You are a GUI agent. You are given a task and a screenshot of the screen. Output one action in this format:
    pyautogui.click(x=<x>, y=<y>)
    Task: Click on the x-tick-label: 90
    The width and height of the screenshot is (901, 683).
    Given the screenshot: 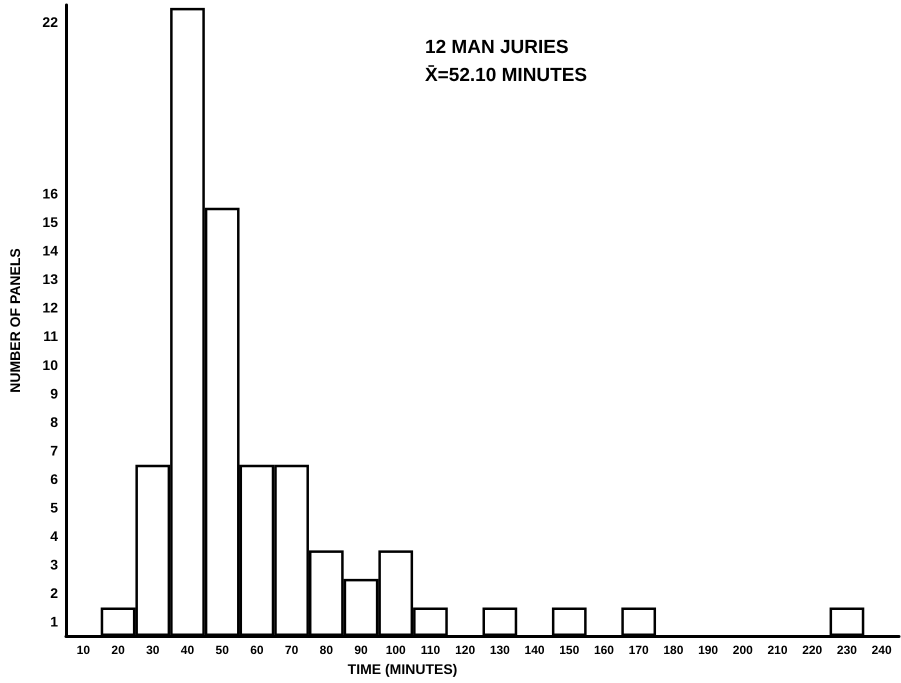 What is the action you would take?
    pyautogui.click(x=361, y=650)
    